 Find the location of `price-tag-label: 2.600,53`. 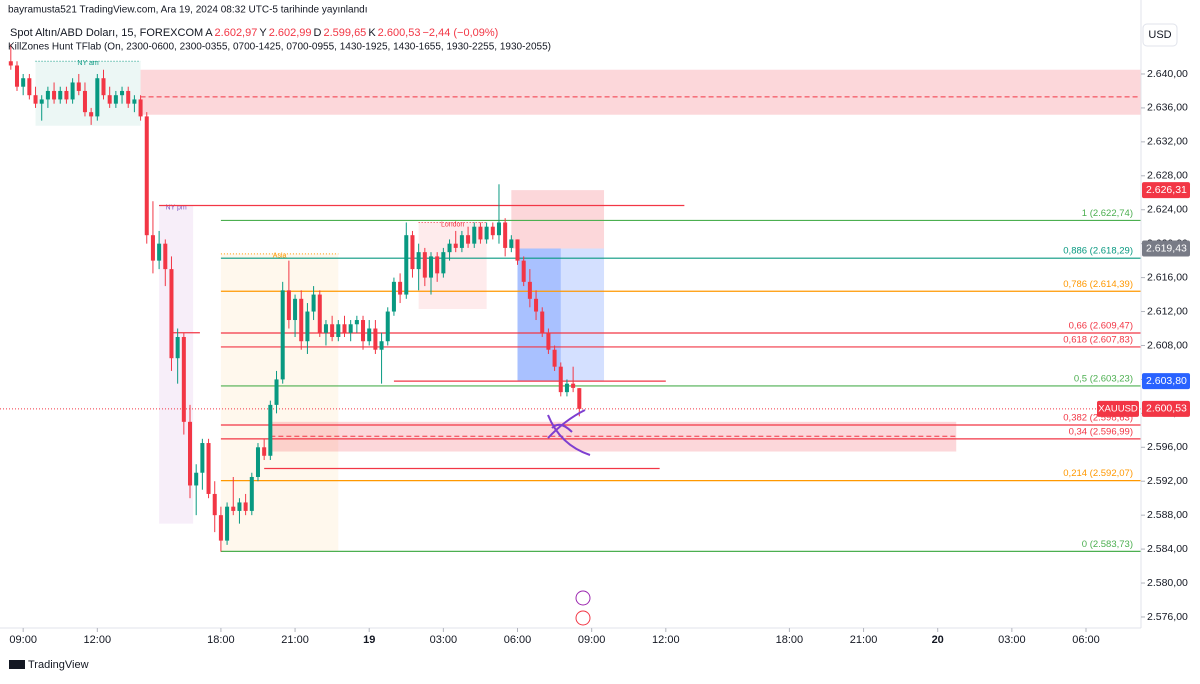

price-tag-label: 2.600,53 is located at coordinates (1166, 409).